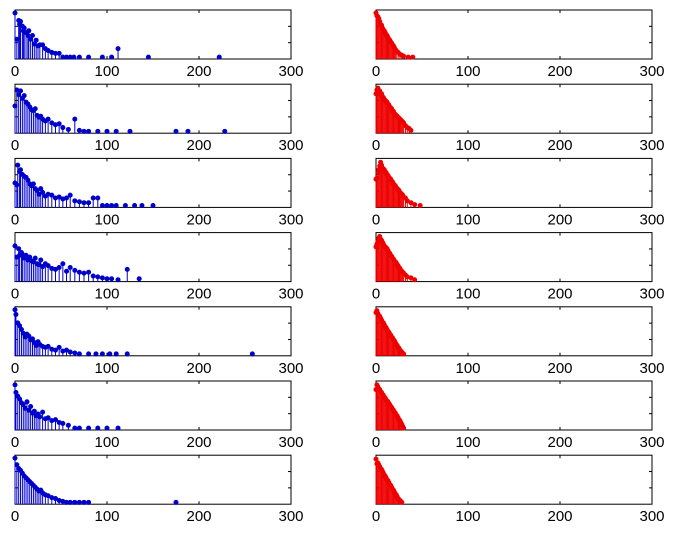  Describe the element at coordinates (395, 258) in the screenshot. I see `stem-series-r4-right` at that location.